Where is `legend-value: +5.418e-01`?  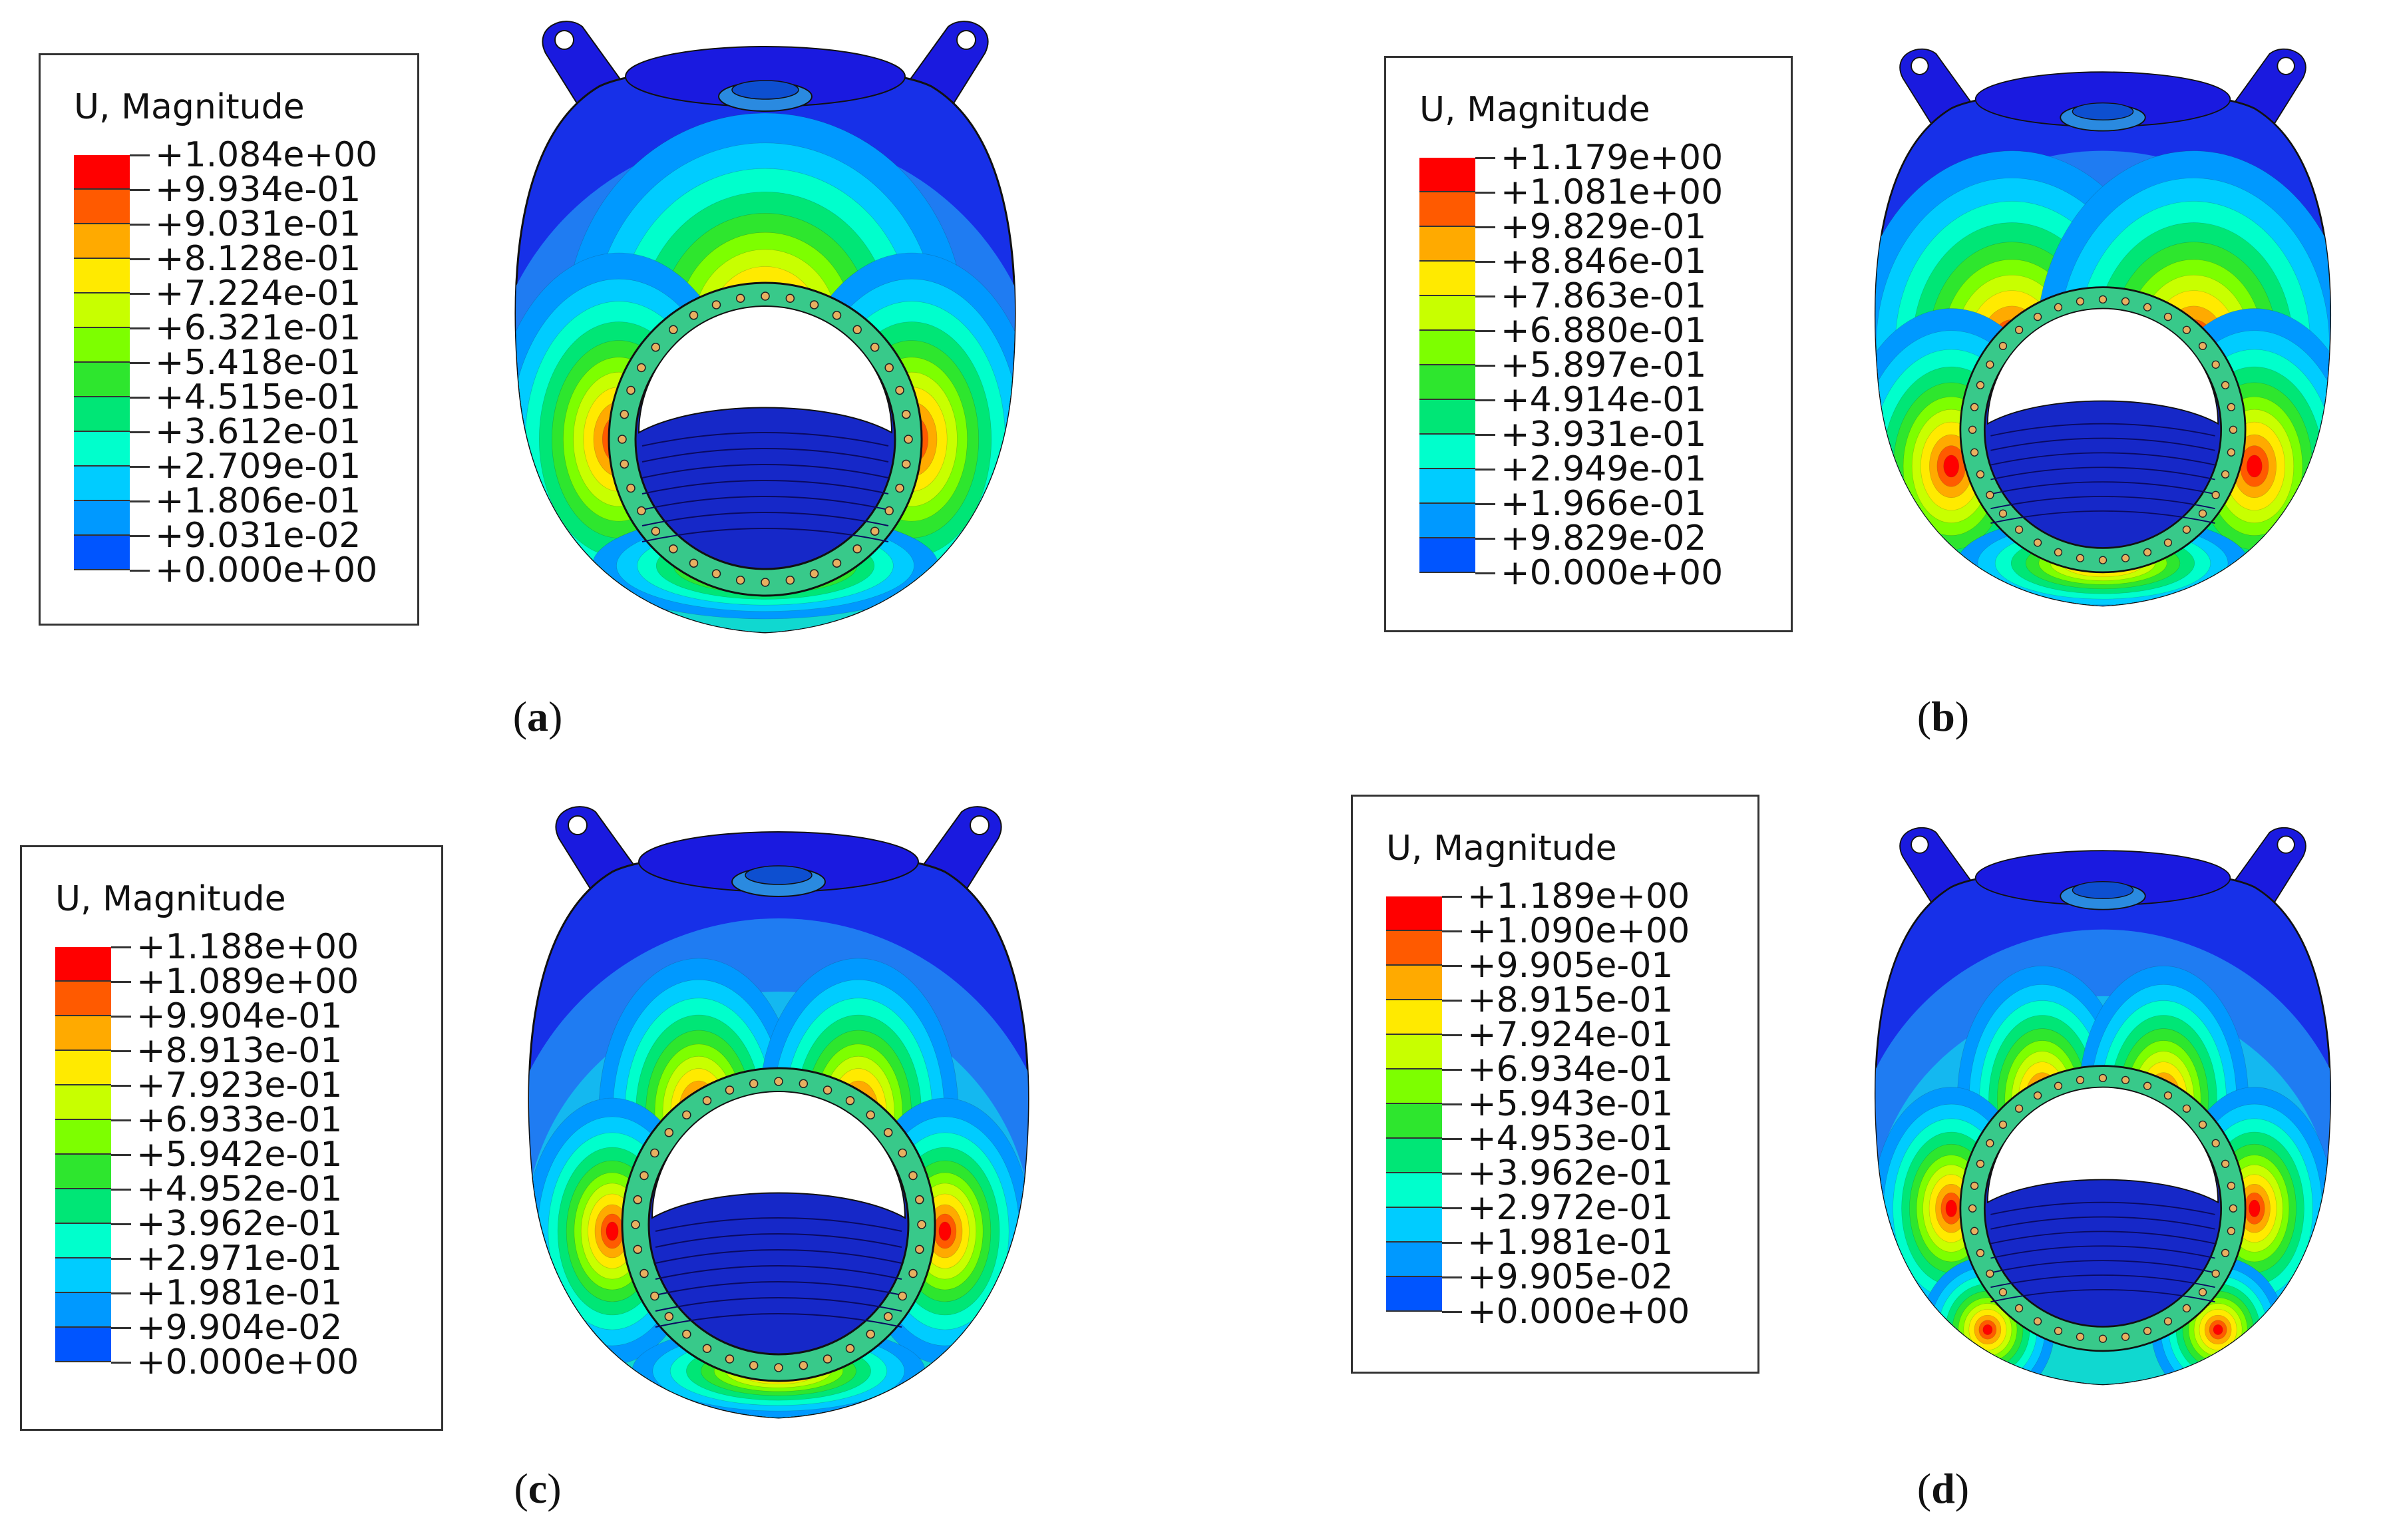 legend-value: +5.418e-01 is located at coordinates (258, 363).